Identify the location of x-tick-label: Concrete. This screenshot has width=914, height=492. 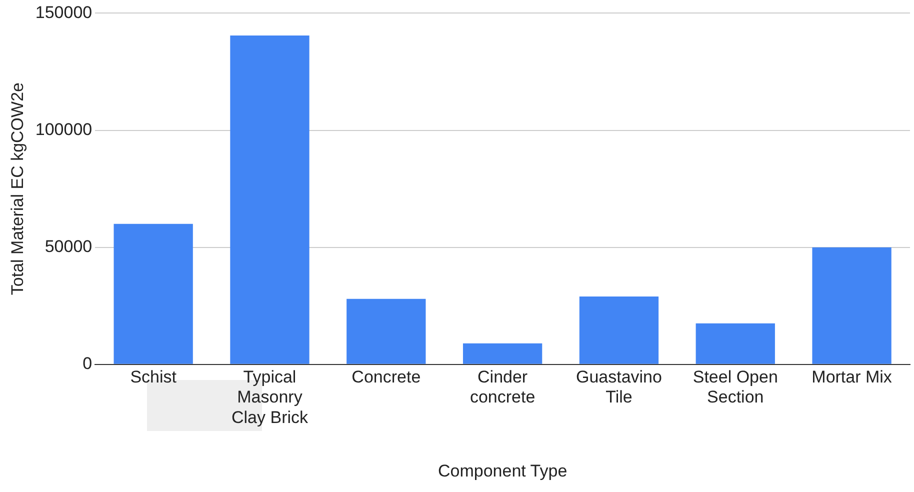
(386, 376).